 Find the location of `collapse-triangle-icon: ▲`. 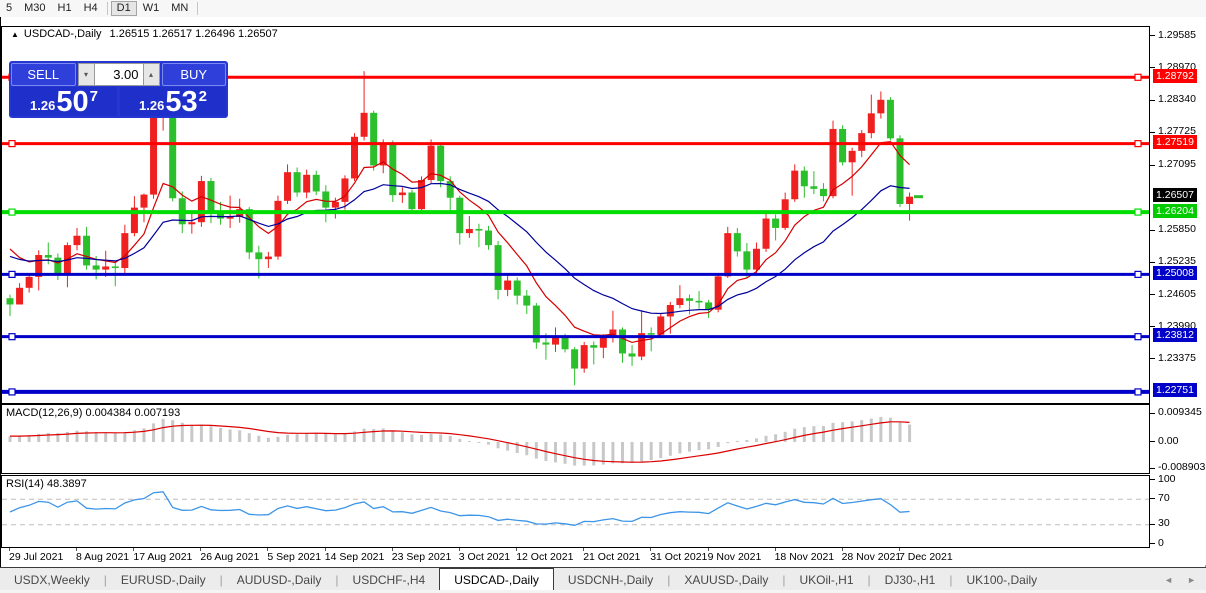

collapse-triangle-icon: ▲ is located at coordinates (15, 34).